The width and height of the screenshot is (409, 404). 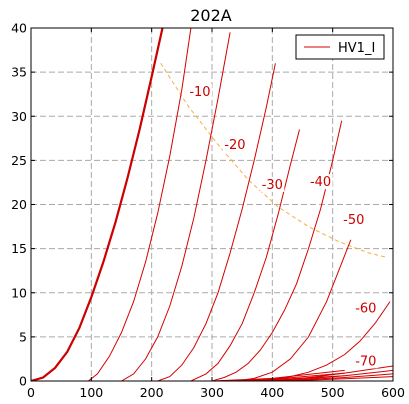 What do you see at coordinates (19, 72) in the screenshot?
I see `y-tick-label: 35` at bounding box center [19, 72].